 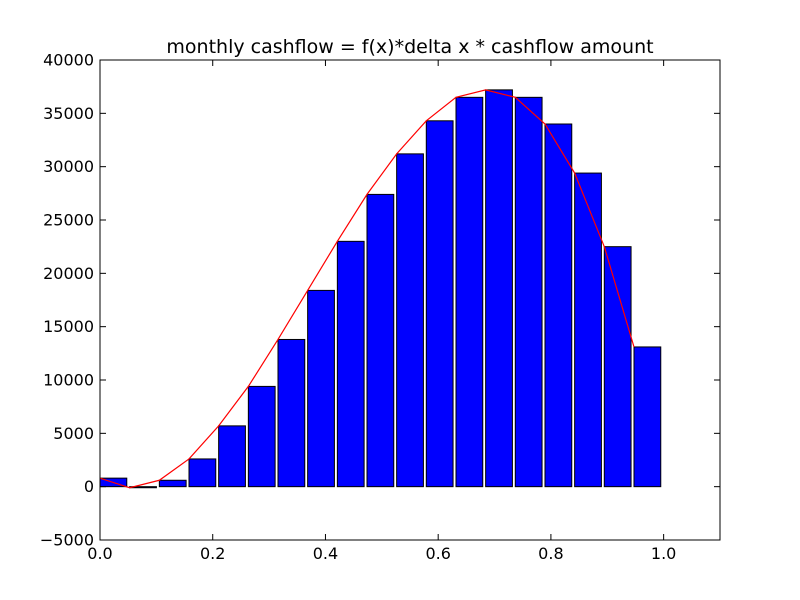 What do you see at coordinates (325, 553) in the screenshot?
I see `x-tick-label: 0.4` at bounding box center [325, 553].